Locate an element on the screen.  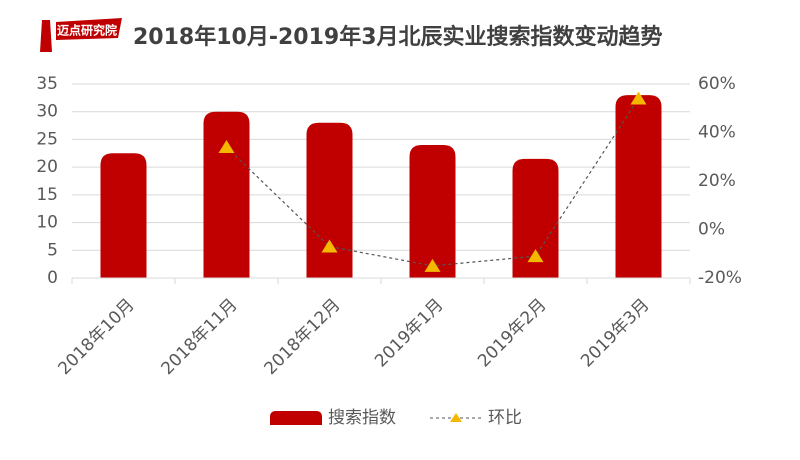
x-tick-label: 2019年2月 is located at coordinates (512, 333).